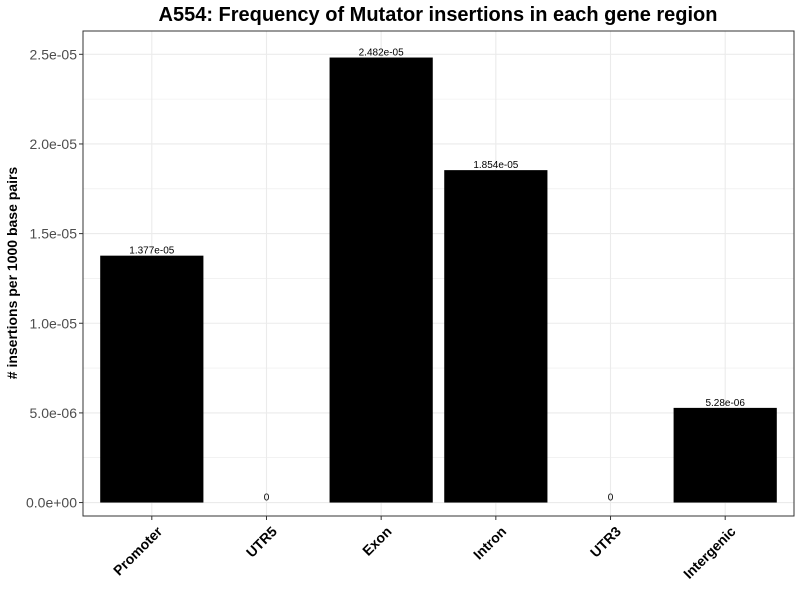 This screenshot has height=600, width=800. I want to click on data-label-utr3: 0, so click(611, 498).